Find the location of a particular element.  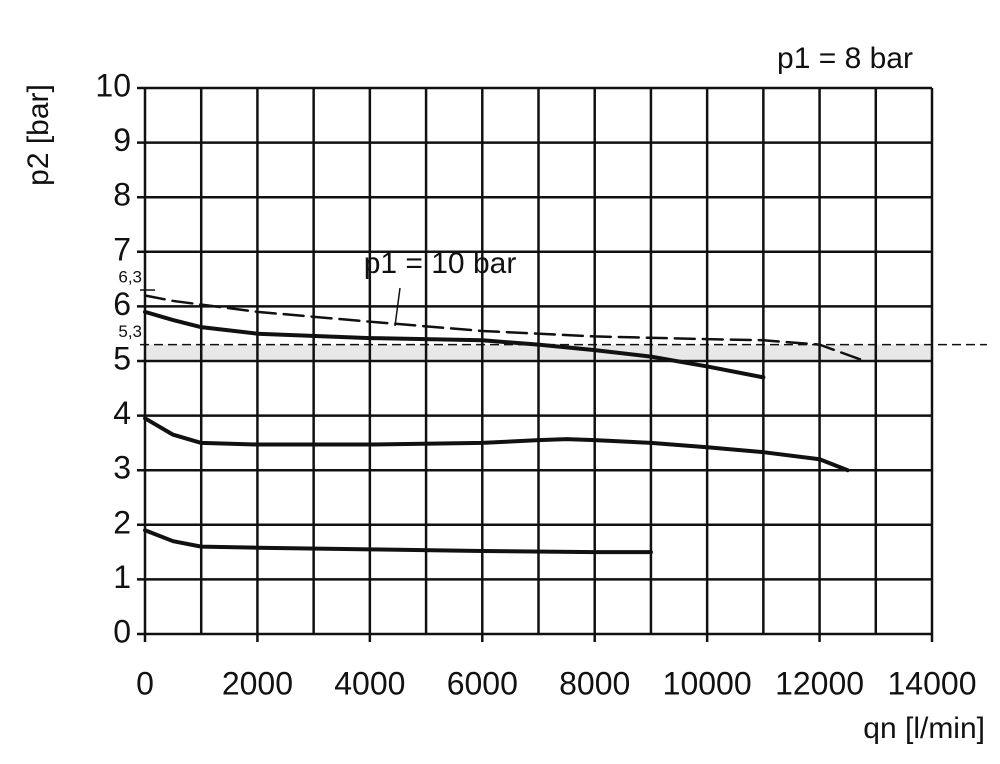

y-tick-label: 2 is located at coordinates (122, 522).